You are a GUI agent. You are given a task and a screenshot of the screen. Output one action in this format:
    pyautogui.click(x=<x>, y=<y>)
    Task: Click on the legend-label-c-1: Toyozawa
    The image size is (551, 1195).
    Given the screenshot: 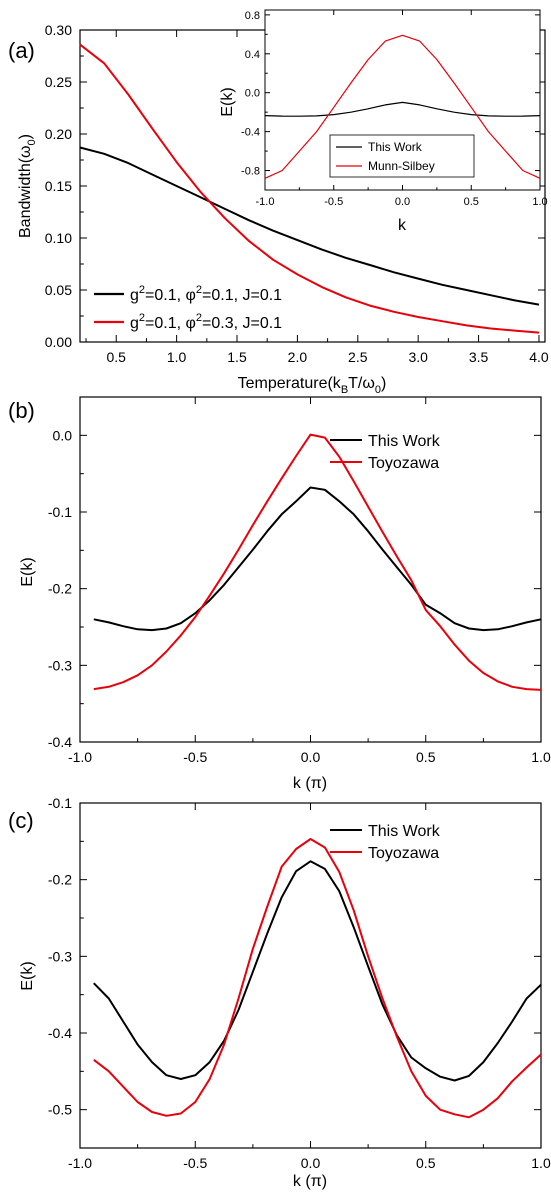 What is the action you would take?
    pyautogui.click(x=403, y=853)
    